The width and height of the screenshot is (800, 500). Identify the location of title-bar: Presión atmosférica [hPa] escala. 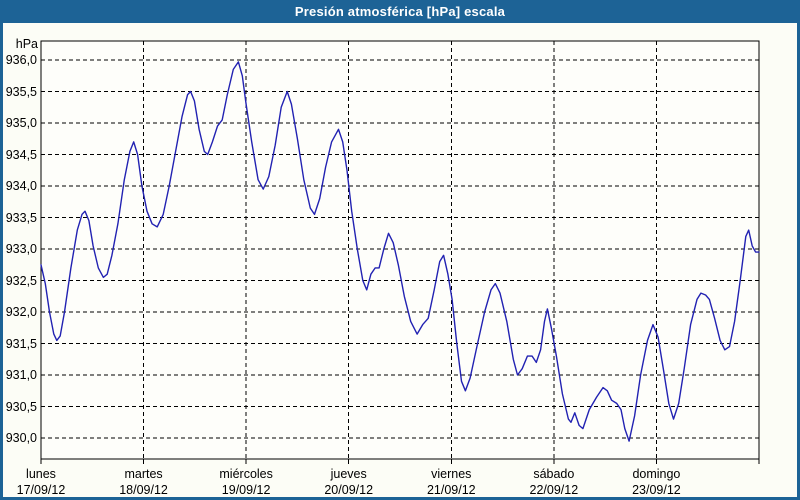
(400, 11).